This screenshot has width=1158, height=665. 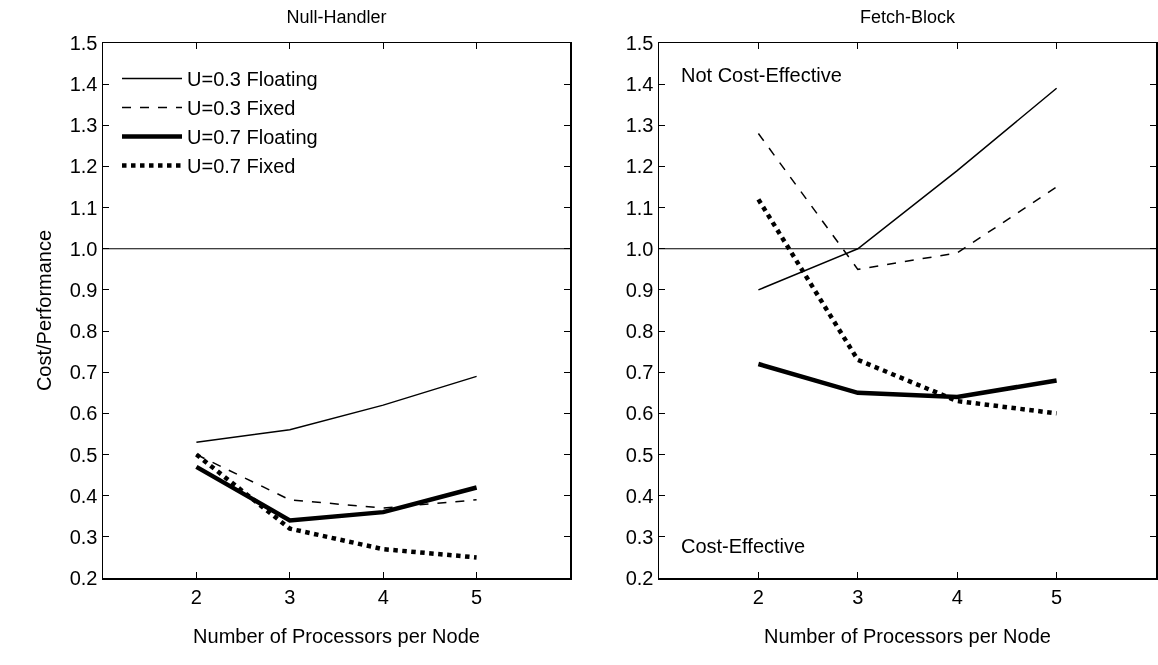 What do you see at coordinates (252, 79) in the screenshot?
I see `legend-label: U=0.3 Floating` at bounding box center [252, 79].